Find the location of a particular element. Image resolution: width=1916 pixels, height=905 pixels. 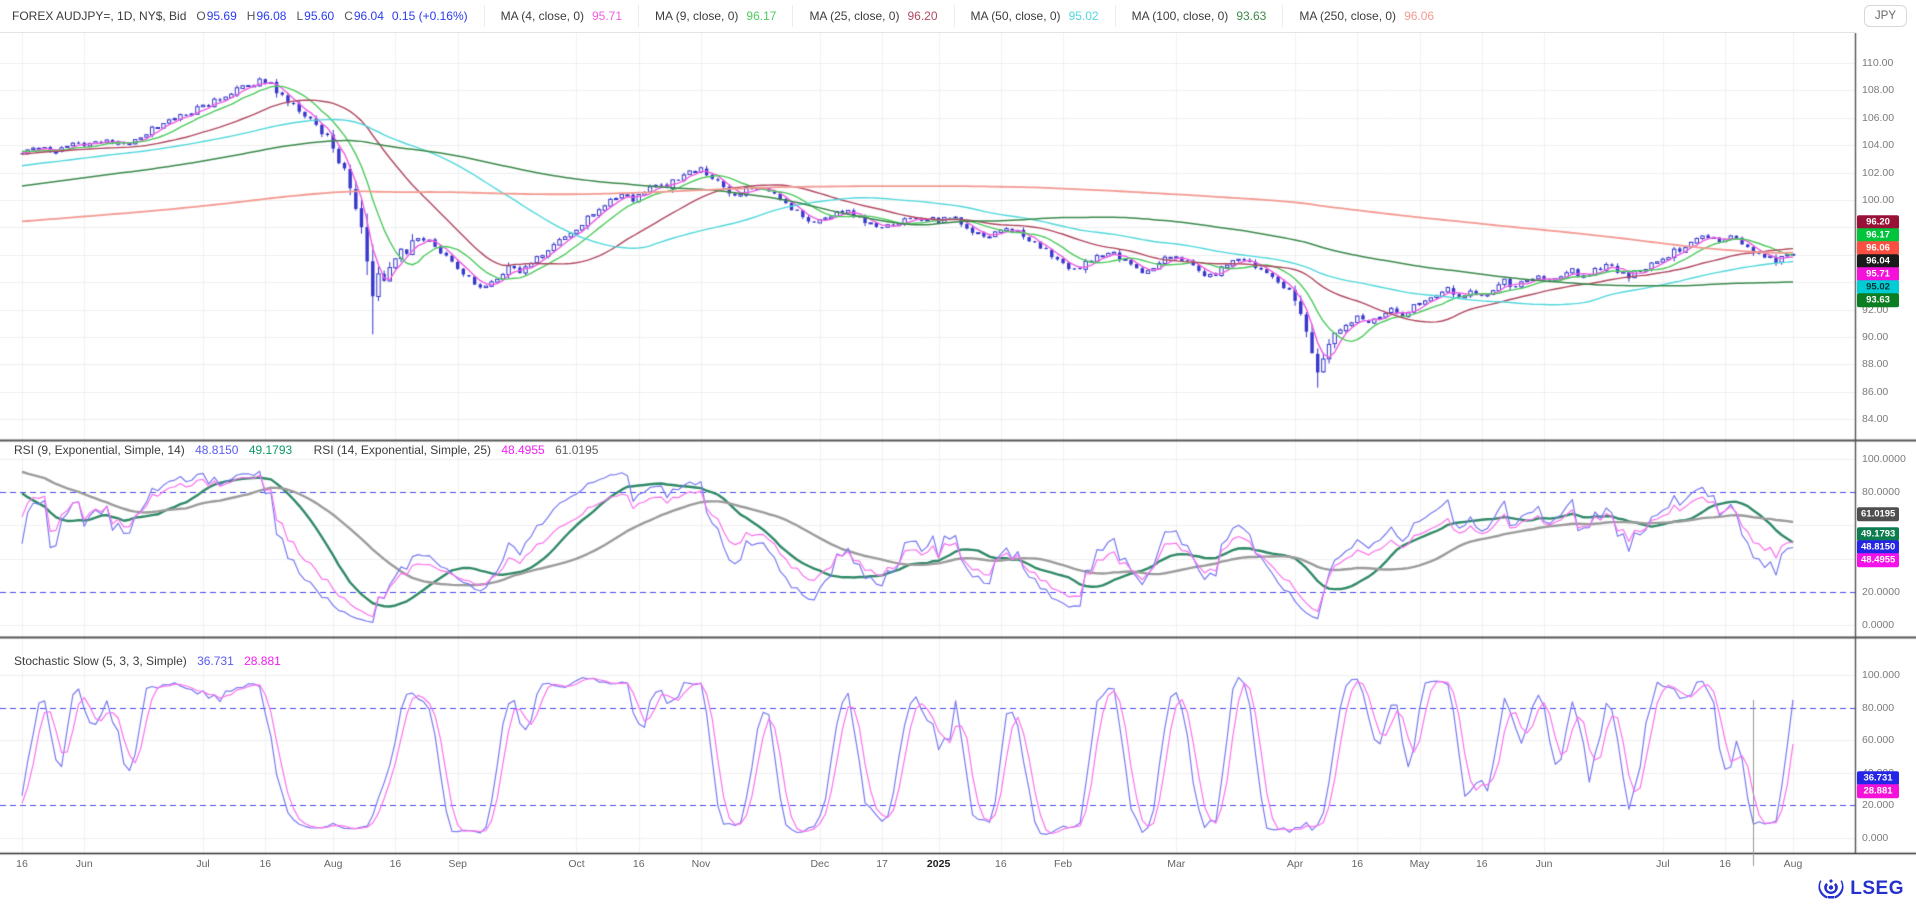

low-label: L is located at coordinates (300, 16).